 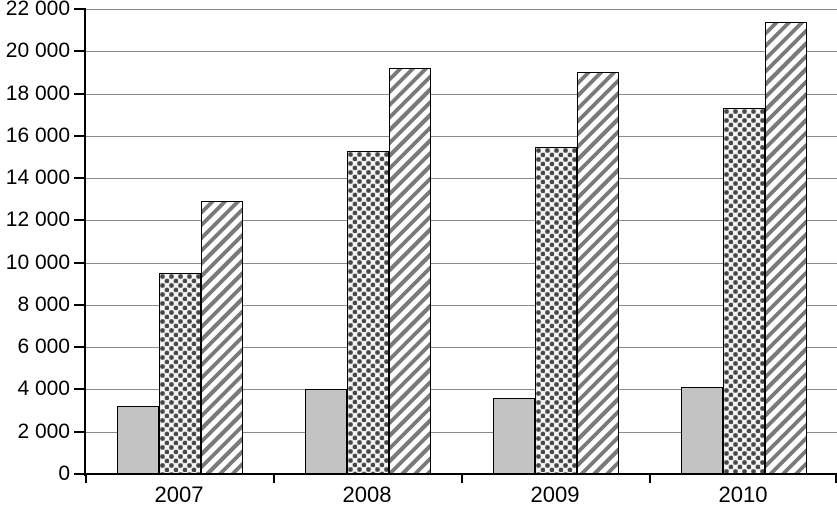 What do you see at coordinates (43, 431) in the screenshot?
I see `y-axis-tick-label: 2 000` at bounding box center [43, 431].